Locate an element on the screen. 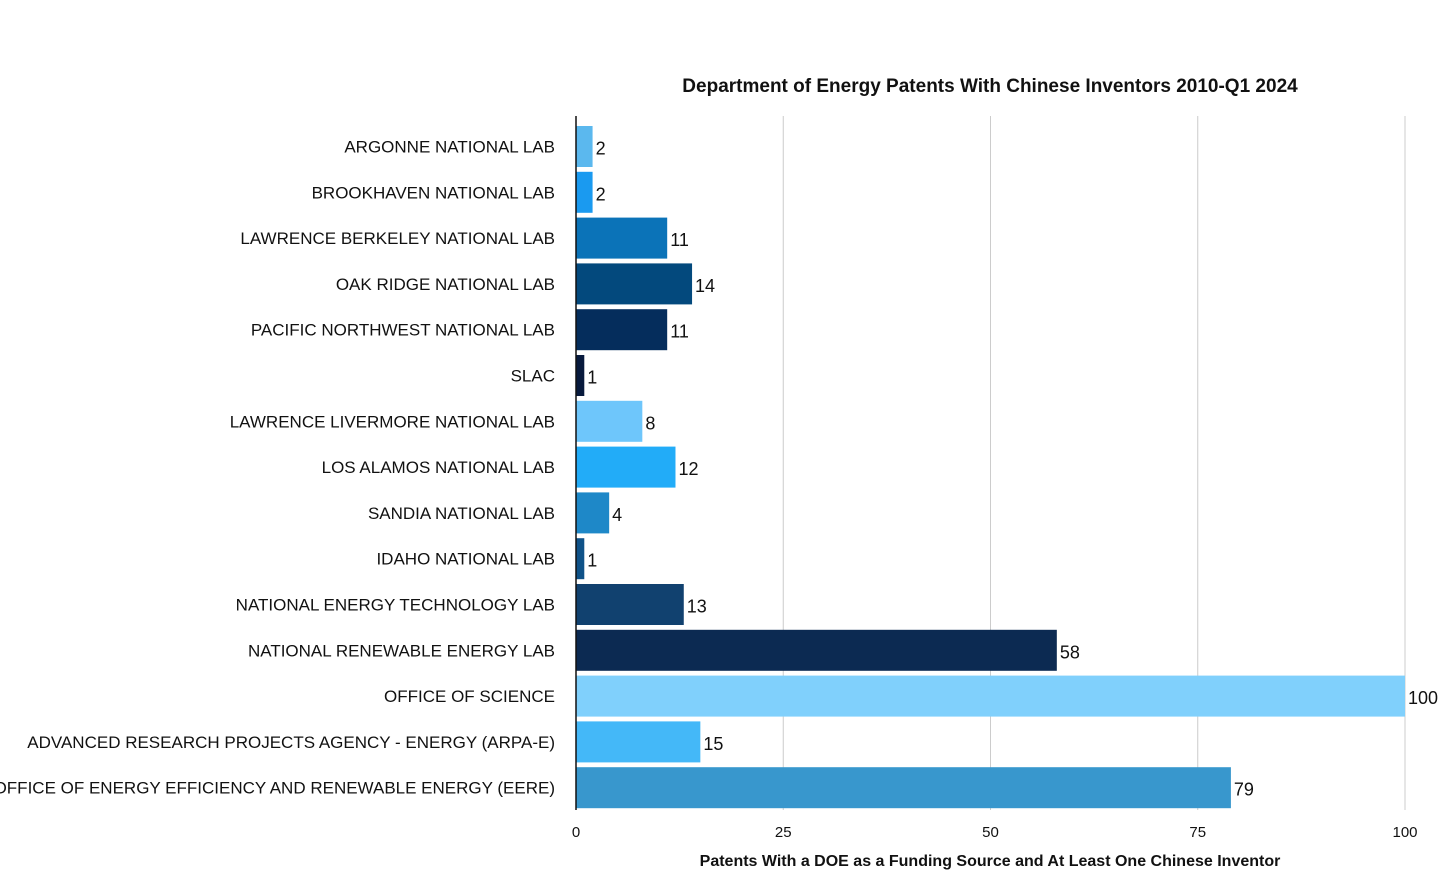  category-label-8: SANDIA NATIONAL LAB is located at coordinates (461, 513).